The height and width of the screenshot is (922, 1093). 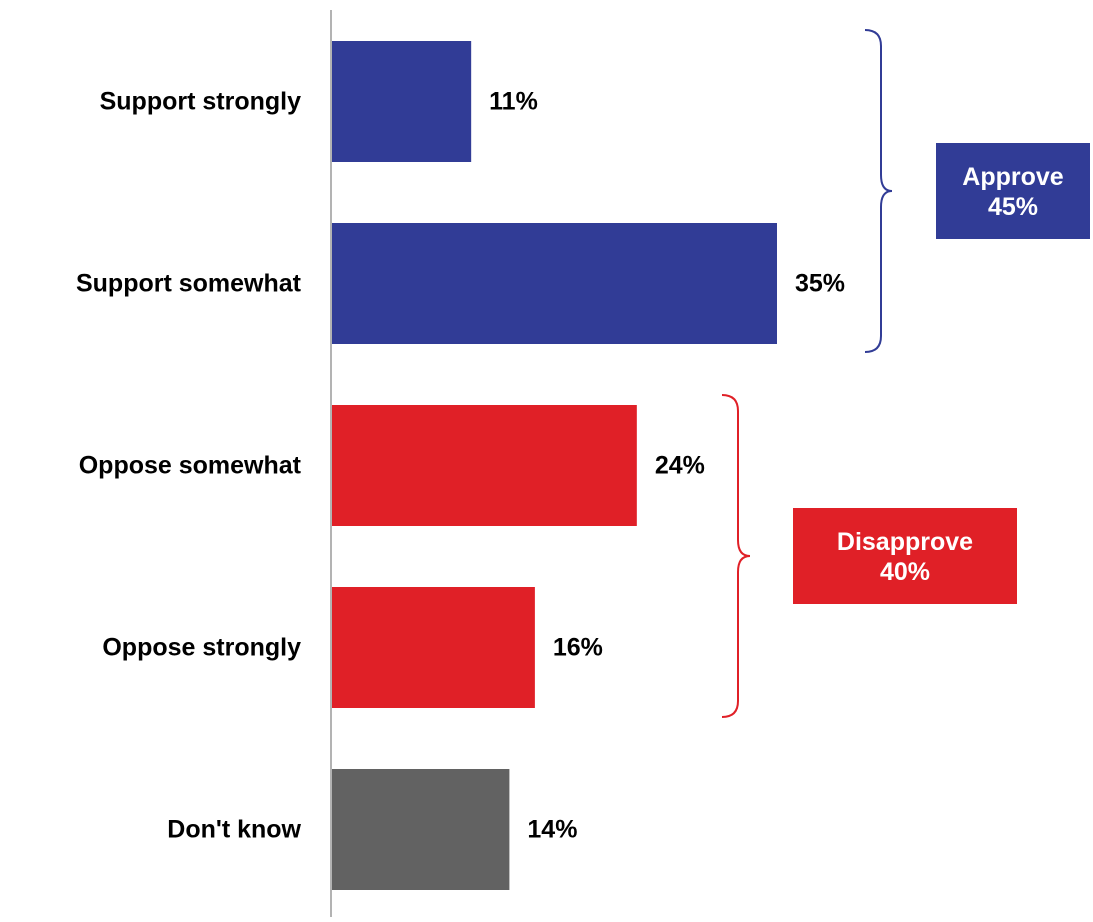 I want to click on group-value-label: 40%, so click(x=905, y=572).